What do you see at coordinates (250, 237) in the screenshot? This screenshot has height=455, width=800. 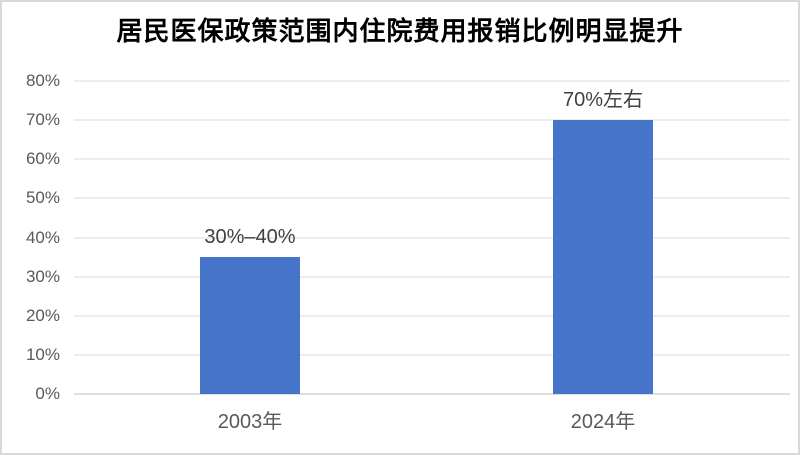 I see `bar-data-label: 30%–40%` at bounding box center [250, 237].